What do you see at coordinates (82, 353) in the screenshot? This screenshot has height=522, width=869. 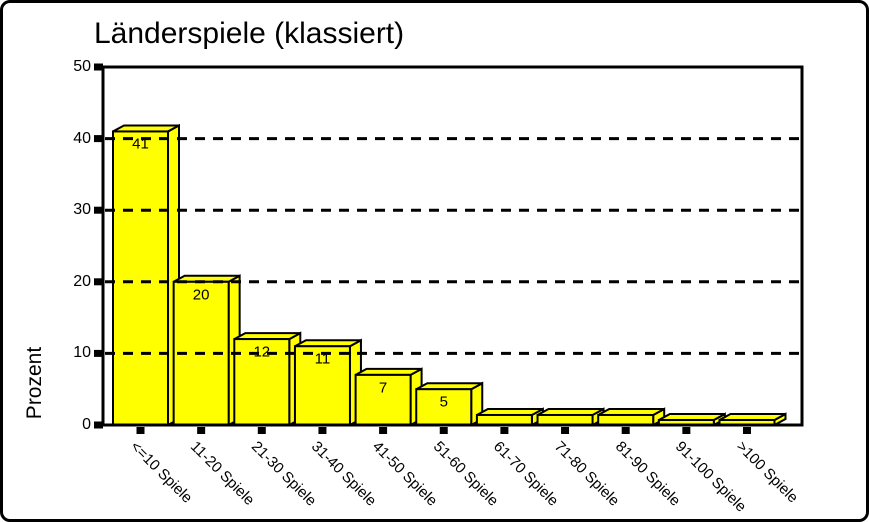 I see `y-axis-tick-label: 10` at bounding box center [82, 353].